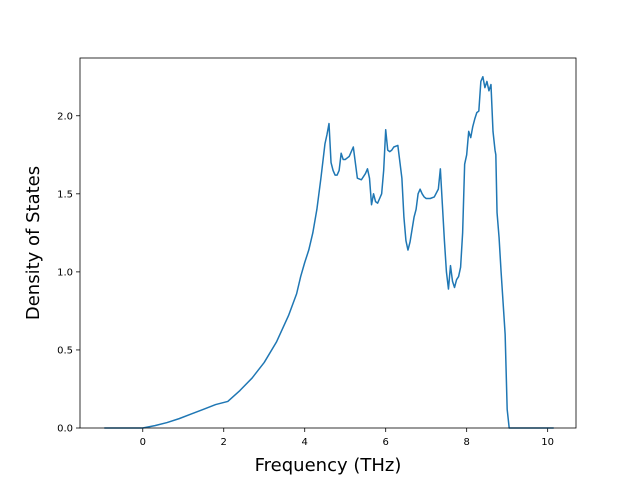 The image size is (640, 480). I want to click on x-tick-label: 0, so click(143, 442).